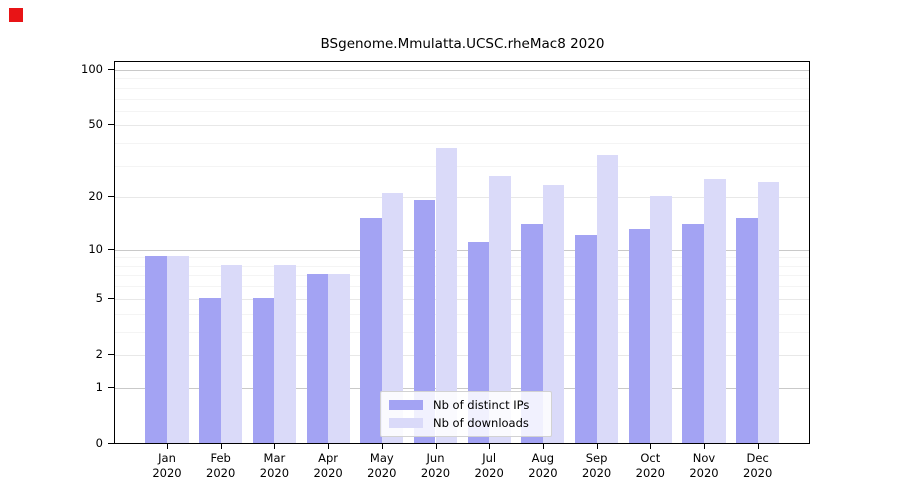  I want to click on y-tick-label: 0, so click(99, 443).